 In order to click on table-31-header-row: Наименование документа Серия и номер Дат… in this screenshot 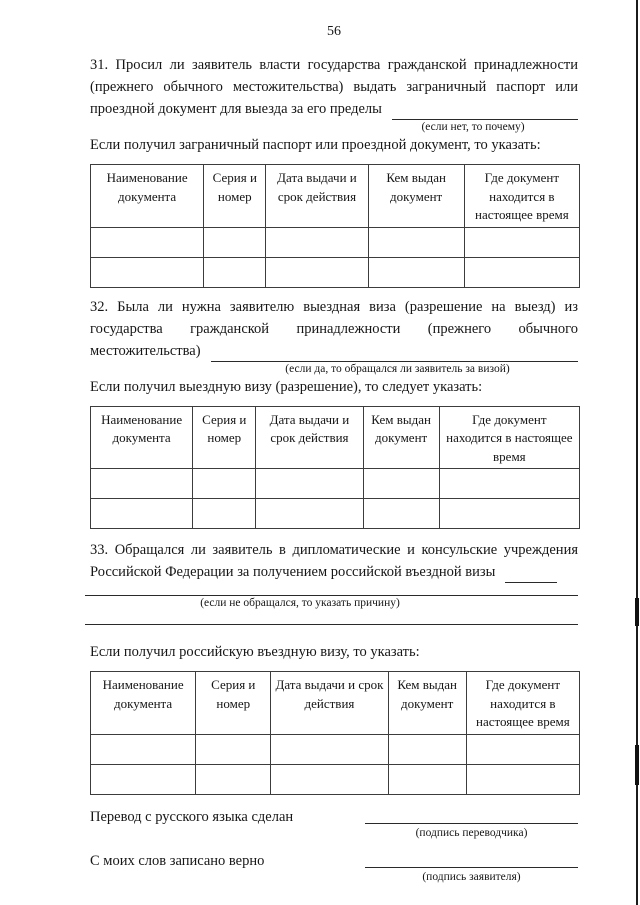, I will do `click(335, 196)`.